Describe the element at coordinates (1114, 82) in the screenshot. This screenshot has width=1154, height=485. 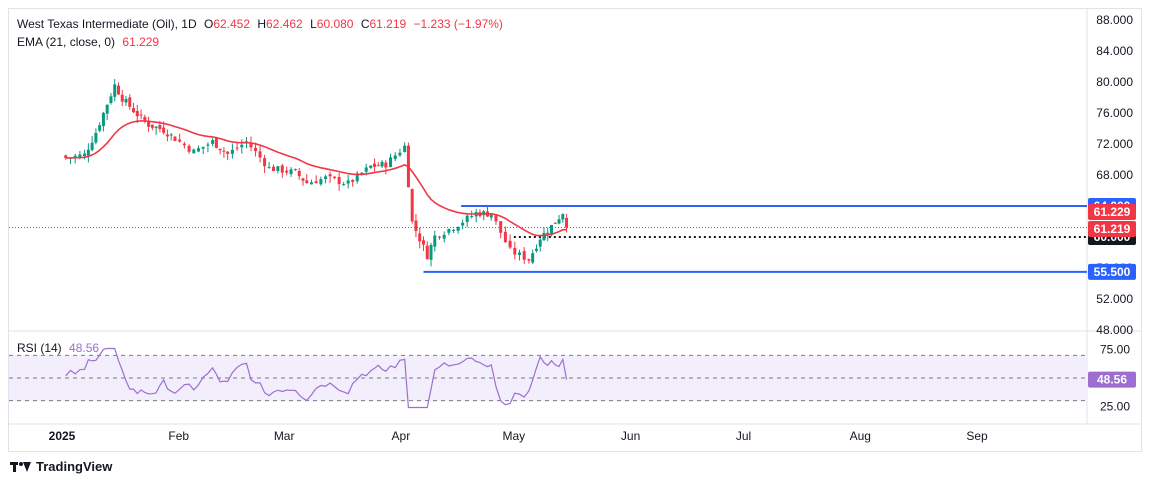
I see `price-tick-label: 80.000` at that location.